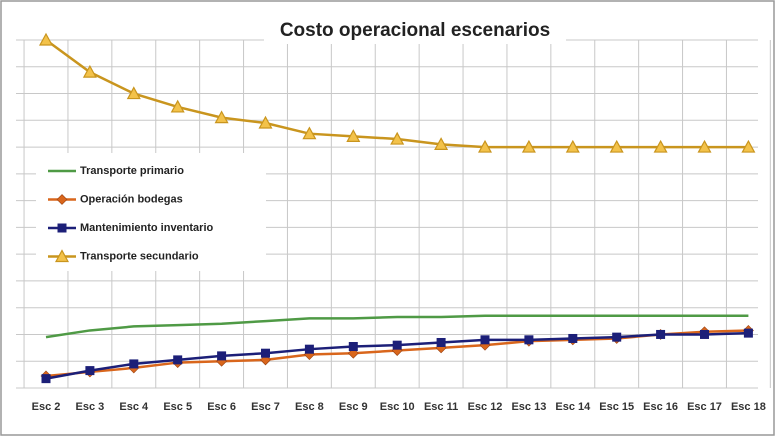 The width and height of the screenshot is (775, 441). What do you see at coordinates (704, 407) in the screenshot?
I see `x-tick-label: Esc 17` at bounding box center [704, 407].